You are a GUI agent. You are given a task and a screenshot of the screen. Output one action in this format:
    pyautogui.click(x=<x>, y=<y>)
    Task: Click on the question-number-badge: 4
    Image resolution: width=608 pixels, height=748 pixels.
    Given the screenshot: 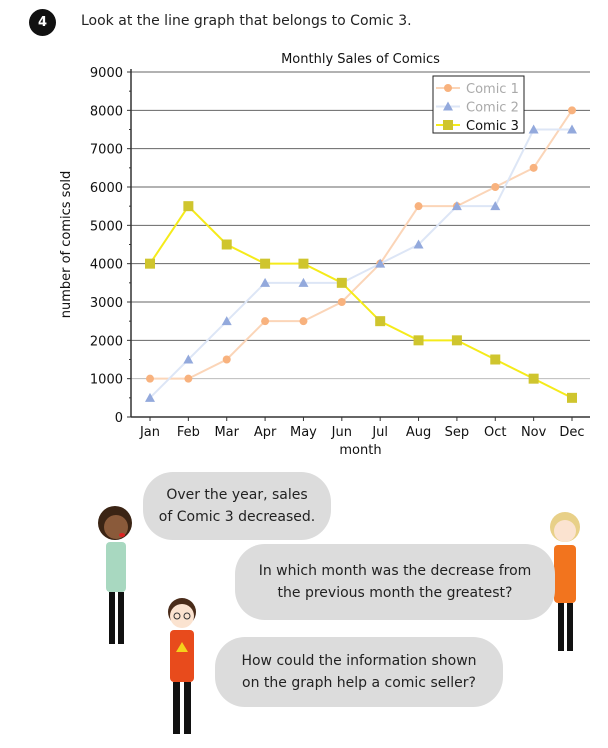 What is the action you would take?
    pyautogui.click(x=42, y=22)
    